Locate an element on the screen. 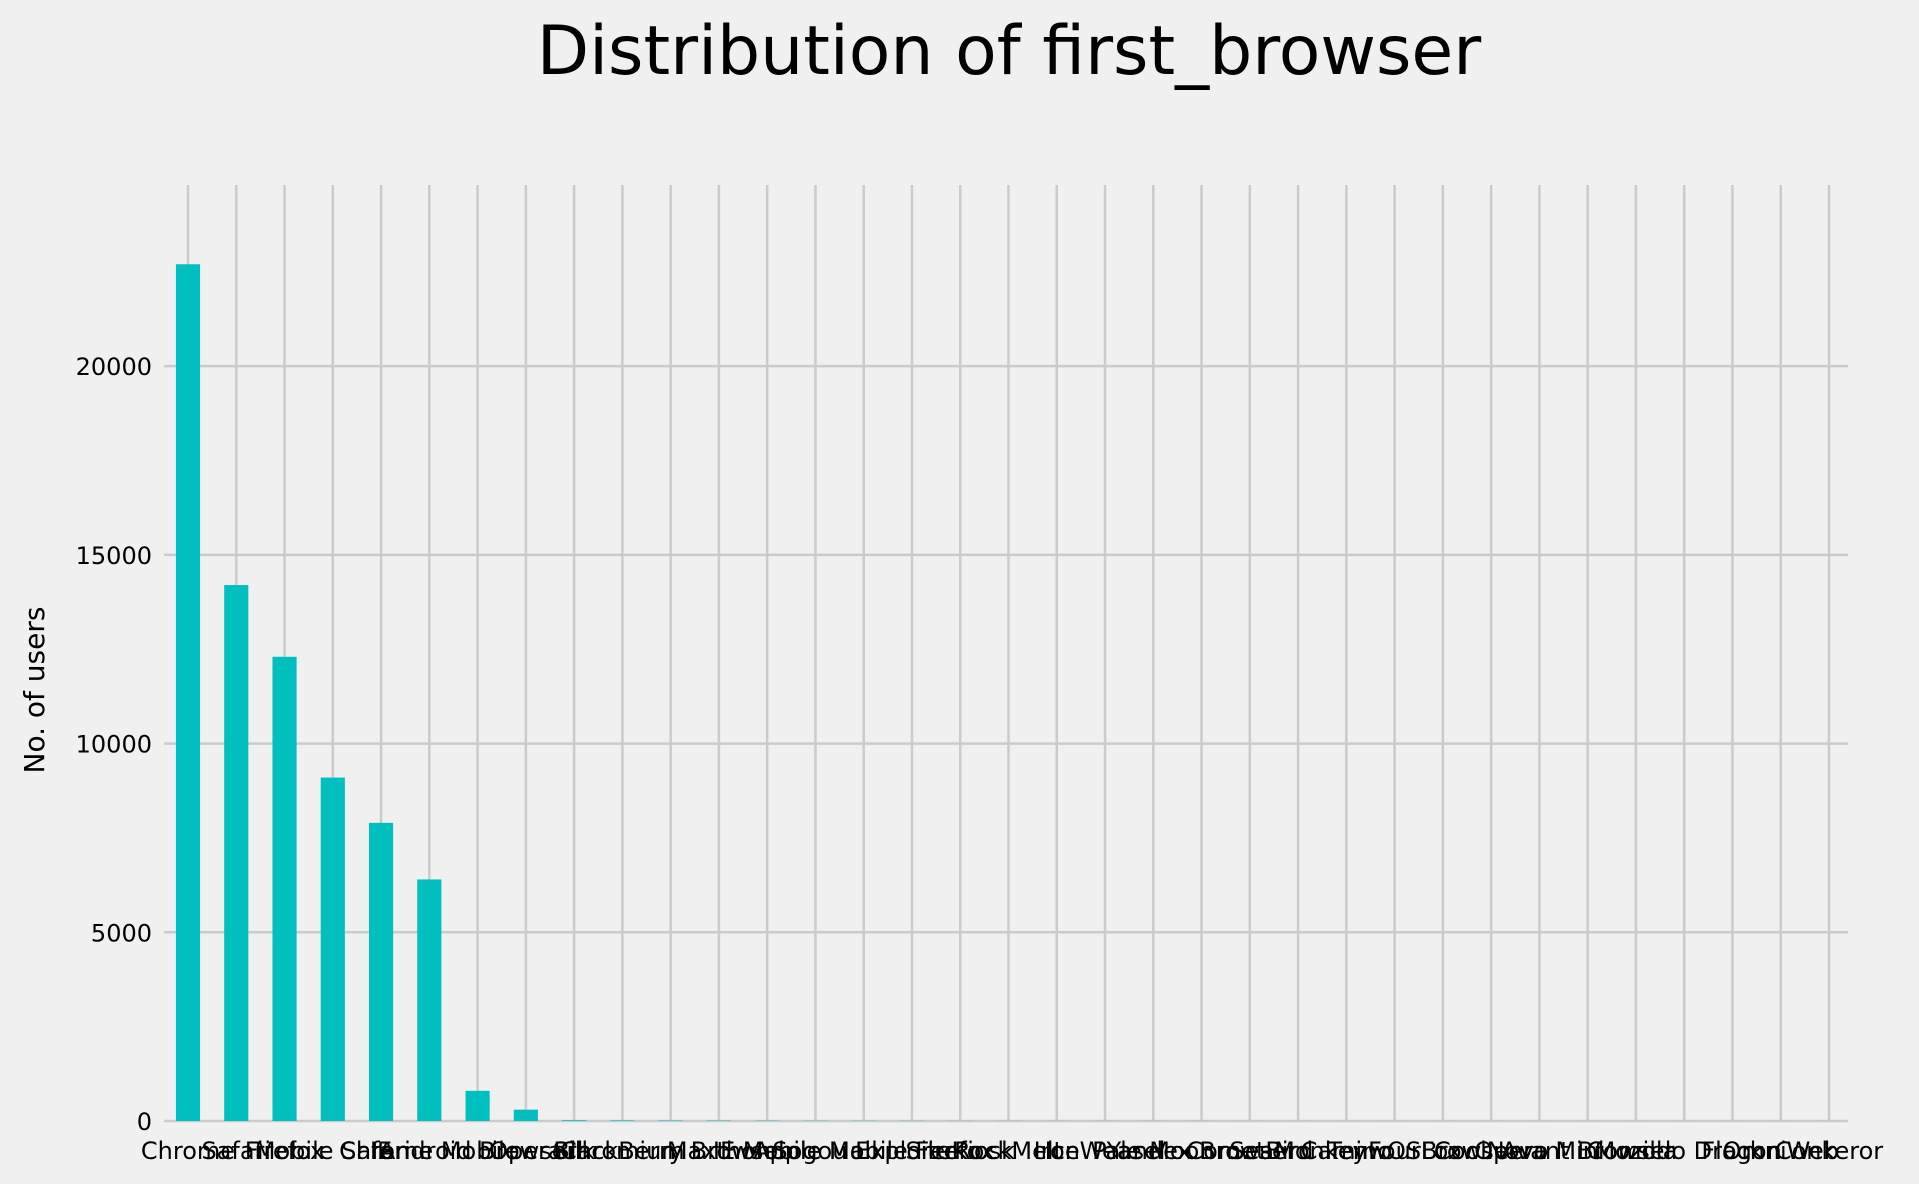  x-tick-label: Comodo Dragon is located at coordinates (1684, 1151).